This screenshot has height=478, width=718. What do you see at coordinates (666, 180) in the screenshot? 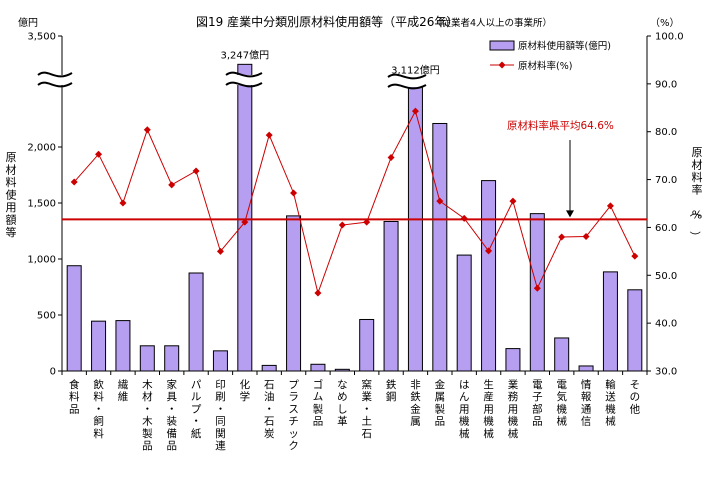
I see `y2-tick-label: 70.0` at bounding box center [666, 180].